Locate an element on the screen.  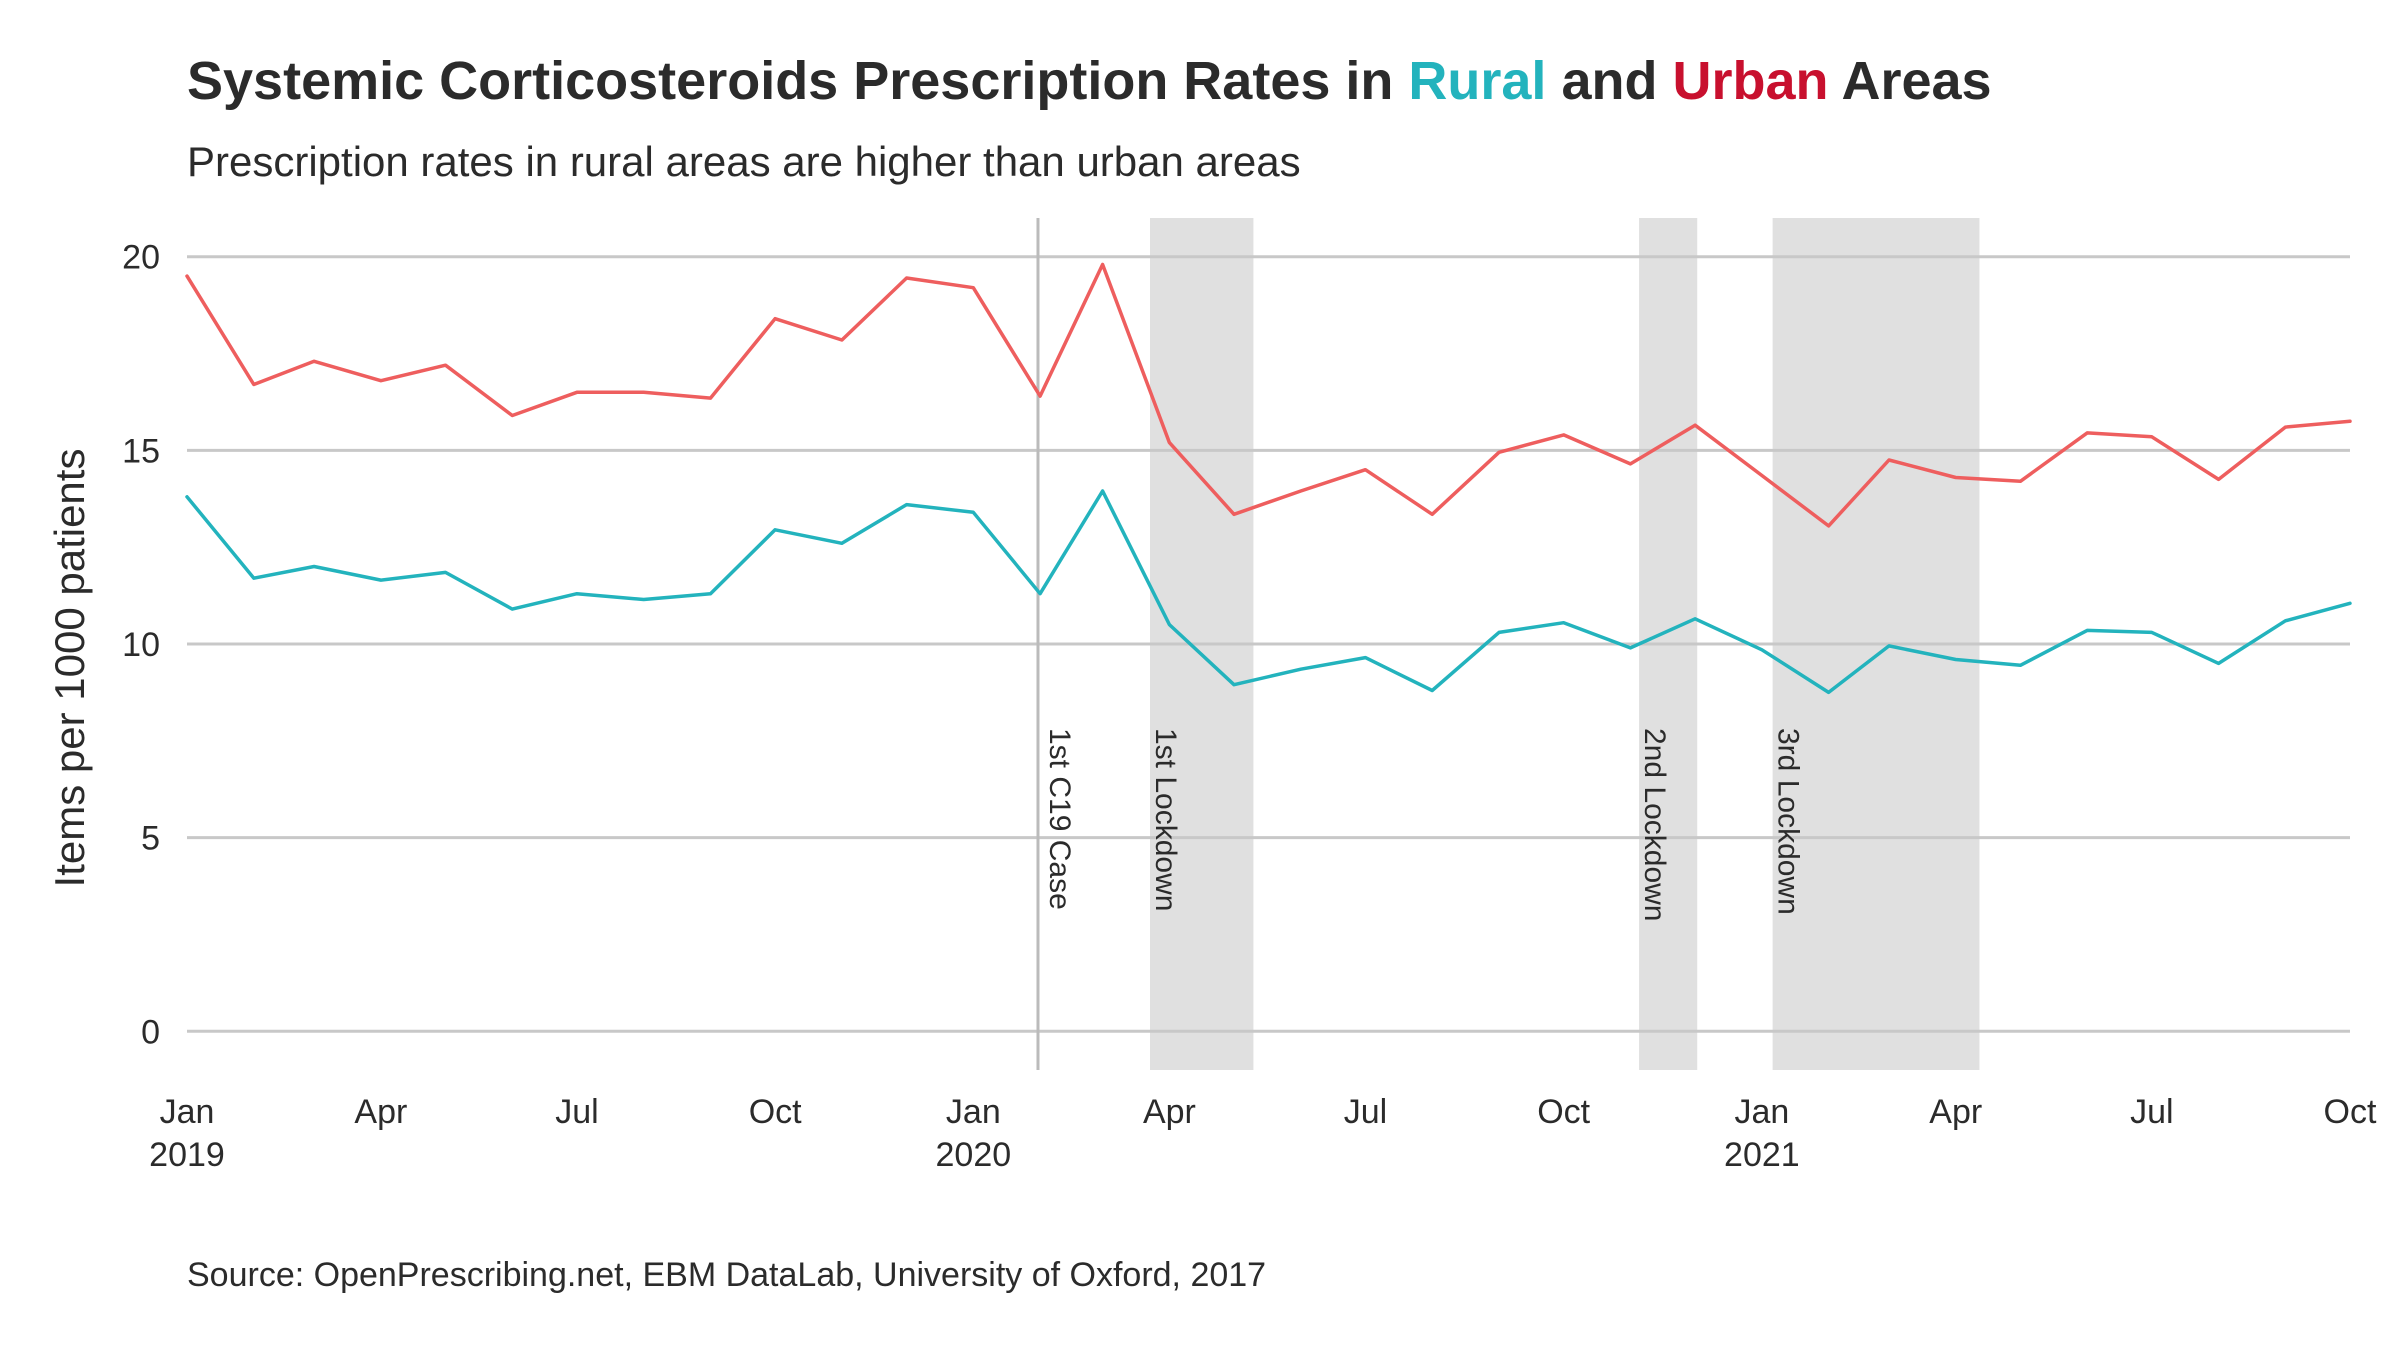
x-tick-label-2020-04: Apr is located at coordinates (1169, 1112).